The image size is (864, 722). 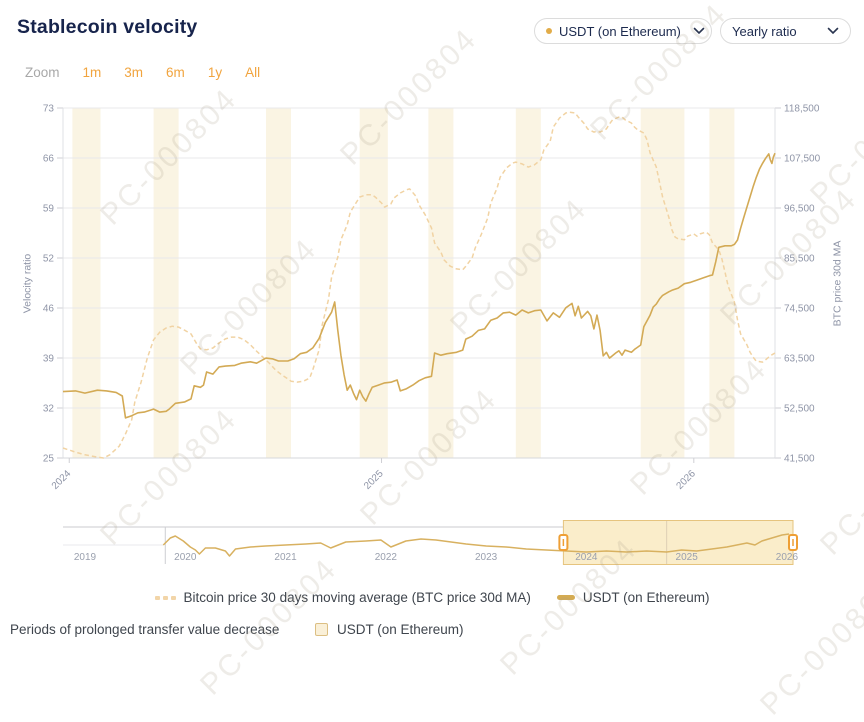 What do you see at coordinates (799, 259) in the screenshot?
I see `axis-tick-label: 85,500` at bounding box center [799, 259].